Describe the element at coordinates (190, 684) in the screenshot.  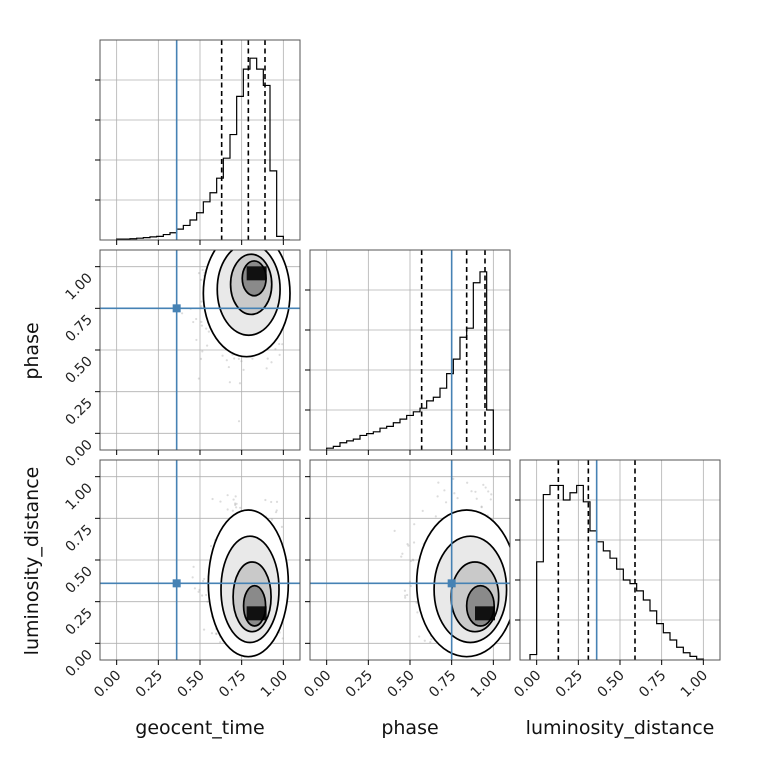
I see `x-tick-label: 0.50` at that location.